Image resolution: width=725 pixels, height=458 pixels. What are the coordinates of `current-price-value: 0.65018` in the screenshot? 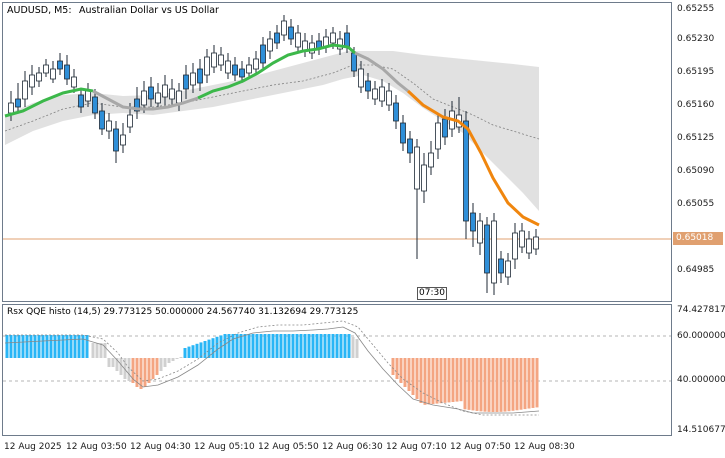 It's located at (695, 238).